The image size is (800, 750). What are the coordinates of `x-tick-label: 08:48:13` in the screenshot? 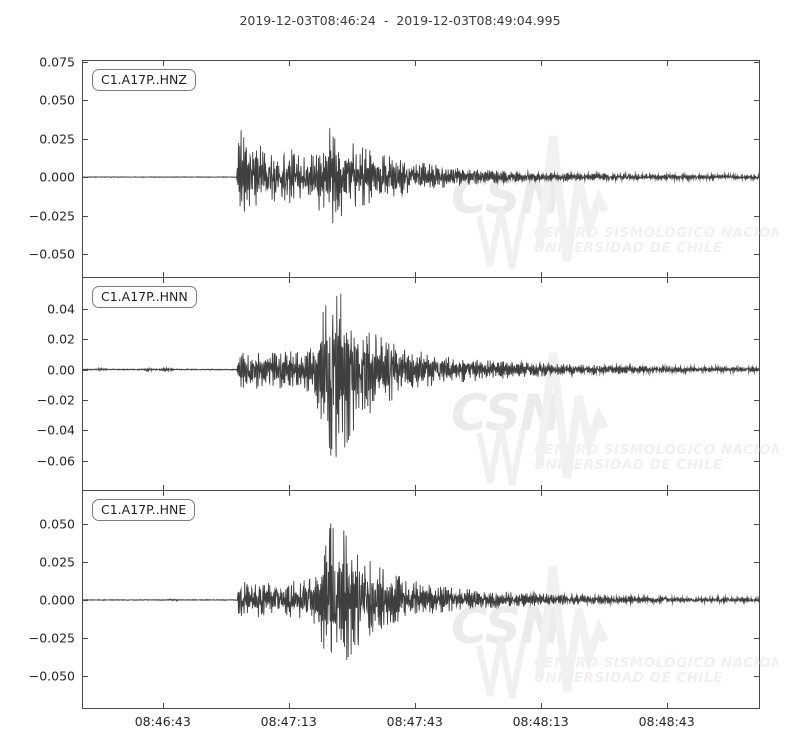 It's located at (540, 721).